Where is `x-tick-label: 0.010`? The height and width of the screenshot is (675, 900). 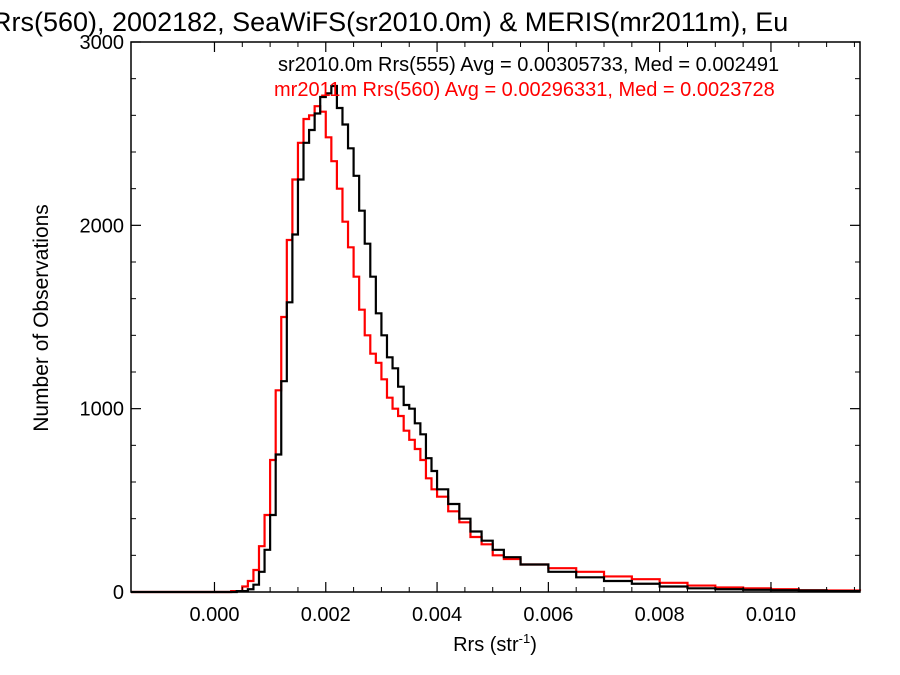
x-tick-label: 0.010 is located at coordinates (771, 615).